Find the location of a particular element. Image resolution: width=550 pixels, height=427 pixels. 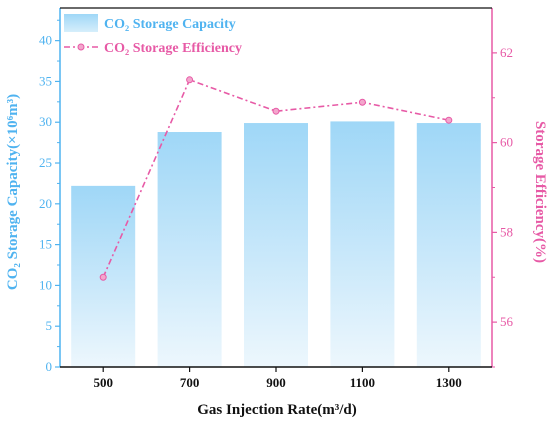

x-tick-label-900: 900 is located at coordinates (276, 382).